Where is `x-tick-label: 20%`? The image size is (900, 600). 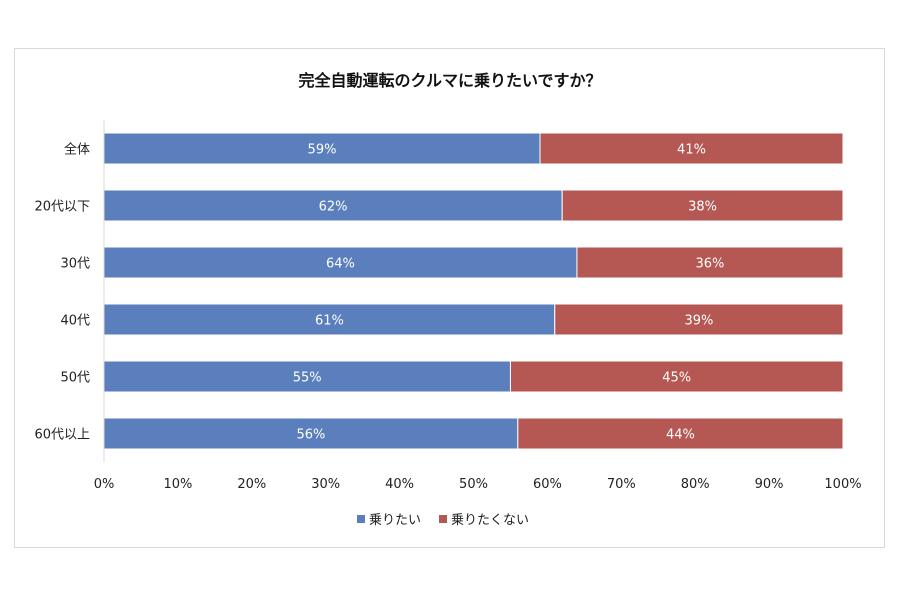
x-tick-label: 20% is located at coordinates (251, 484).